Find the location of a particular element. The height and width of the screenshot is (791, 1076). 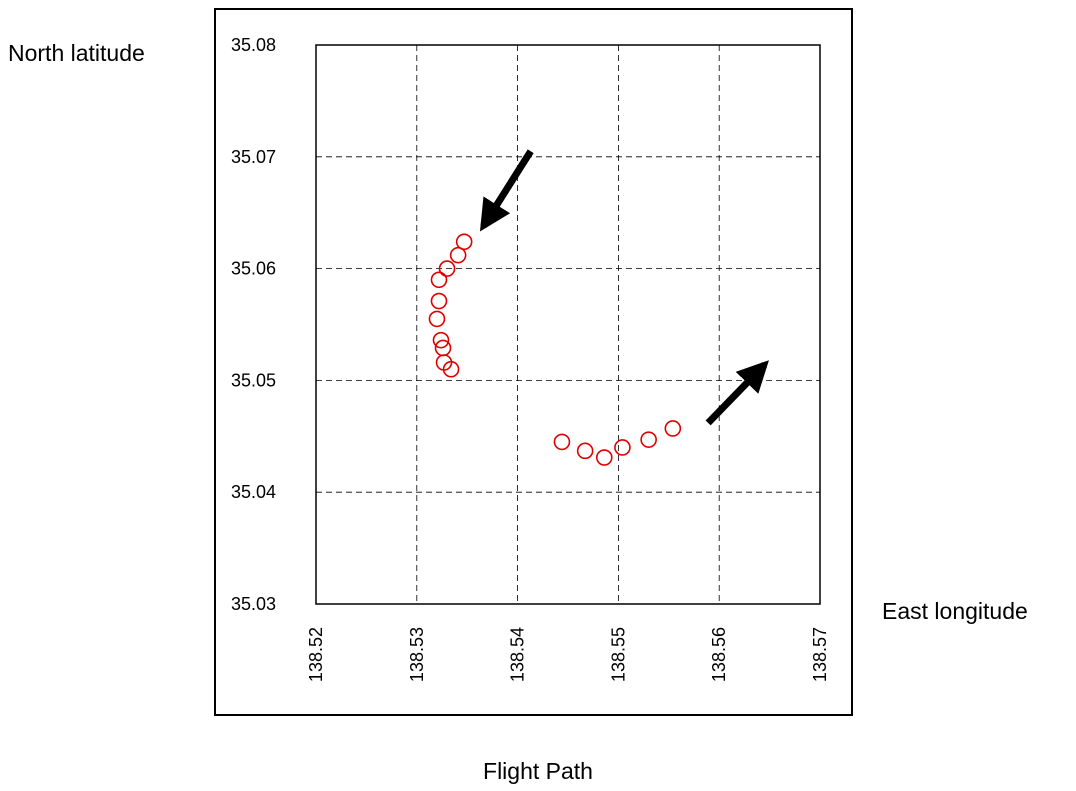

y-tick-label: 35.03 is located at coordinates (253, 604).